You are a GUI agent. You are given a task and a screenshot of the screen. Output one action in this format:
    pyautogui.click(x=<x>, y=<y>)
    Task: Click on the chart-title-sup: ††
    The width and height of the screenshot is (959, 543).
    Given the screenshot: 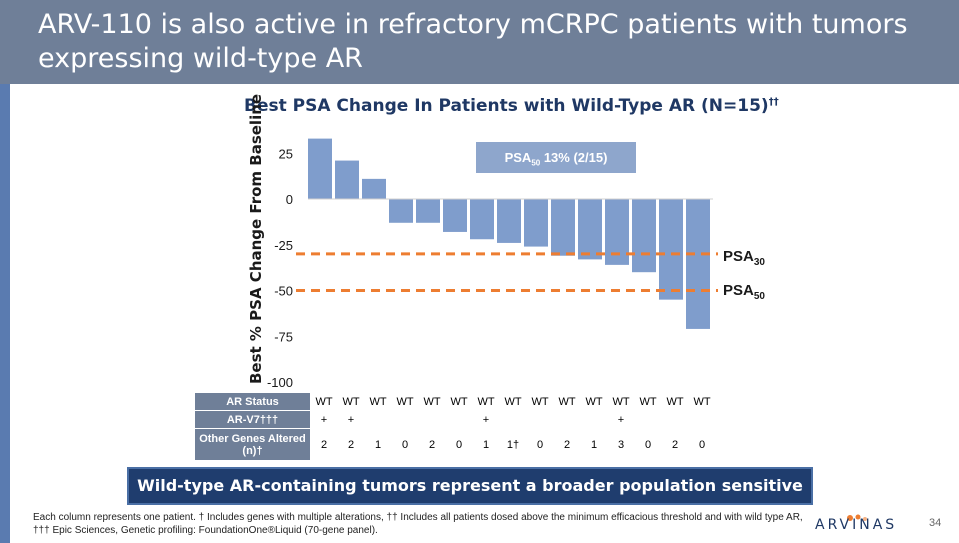 What is the action you would take?
    pyautogui.click(x=773, y=102)
    